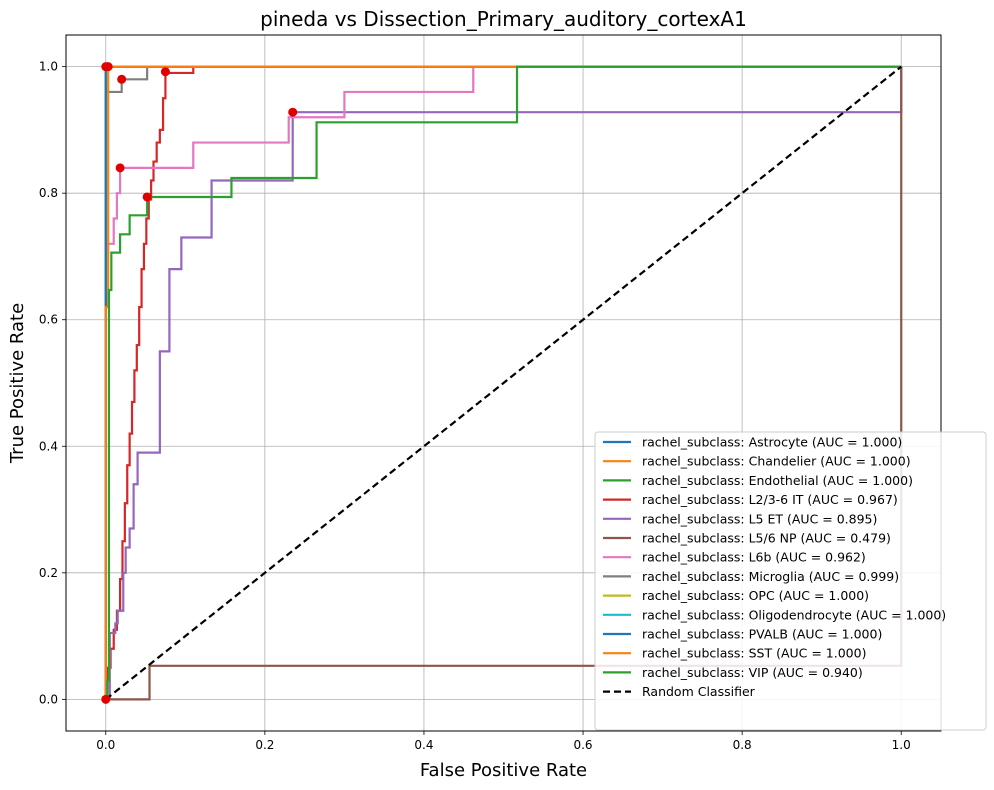  Describe the element at coordinates (105, 745) in the screenshot. I see `x-tick-label: 0.0` at that location.